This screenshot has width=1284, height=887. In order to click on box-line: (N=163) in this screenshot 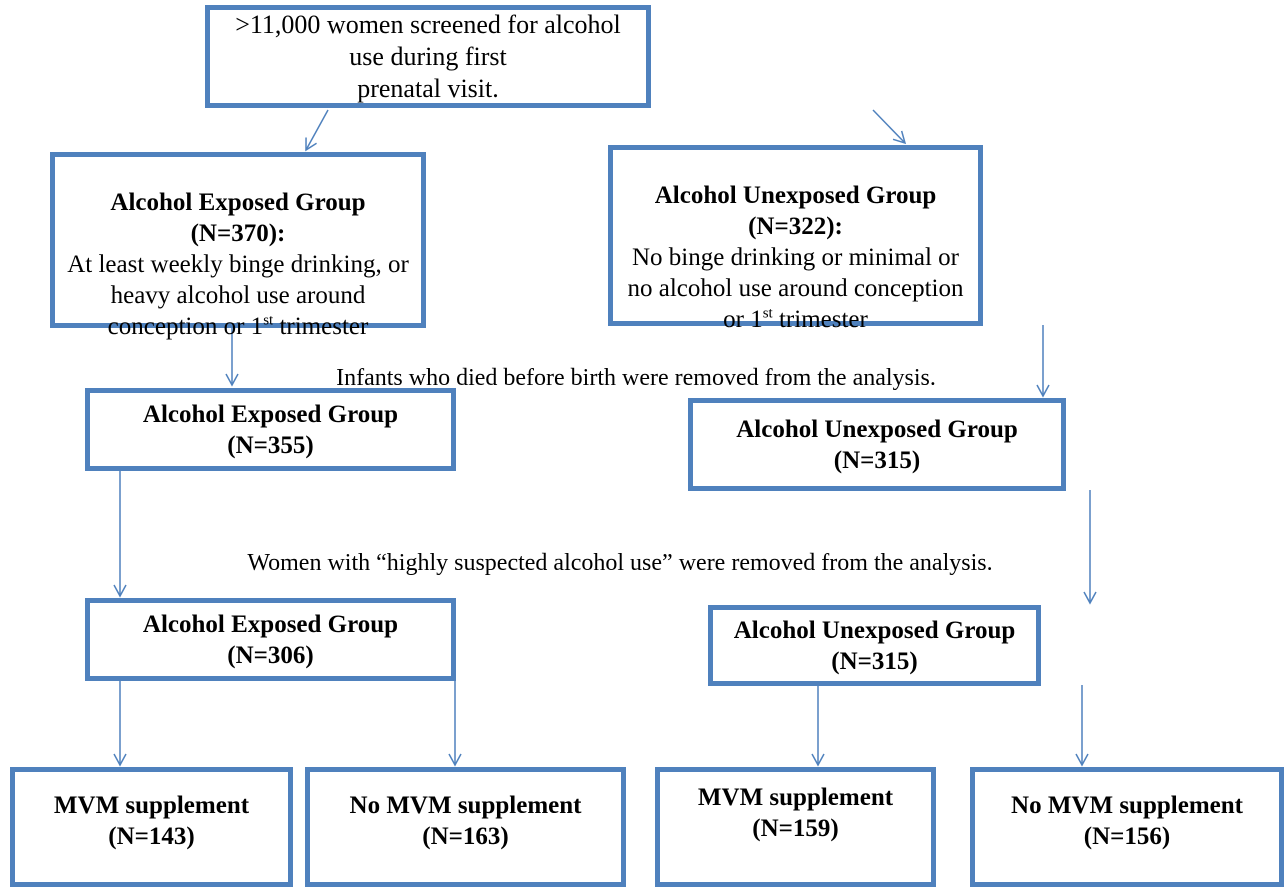, I will do `click(465, 836)`.